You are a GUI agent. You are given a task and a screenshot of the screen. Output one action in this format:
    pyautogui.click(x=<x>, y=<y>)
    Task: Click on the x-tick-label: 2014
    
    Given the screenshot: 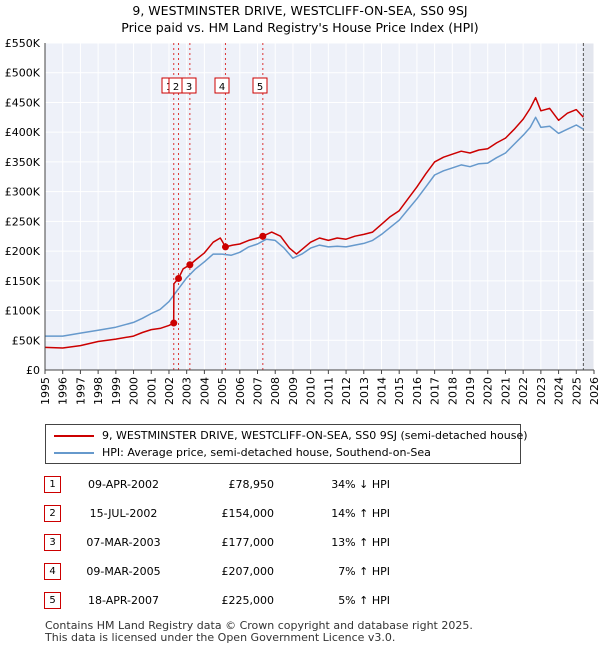 What is the action you would take?
    pyautogui.click(x=381, y=391)
    